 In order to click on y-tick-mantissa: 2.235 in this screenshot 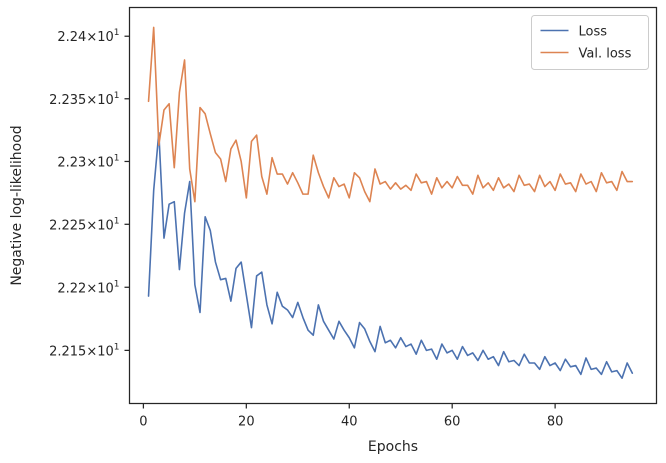, I will do `click(67, 100)`.